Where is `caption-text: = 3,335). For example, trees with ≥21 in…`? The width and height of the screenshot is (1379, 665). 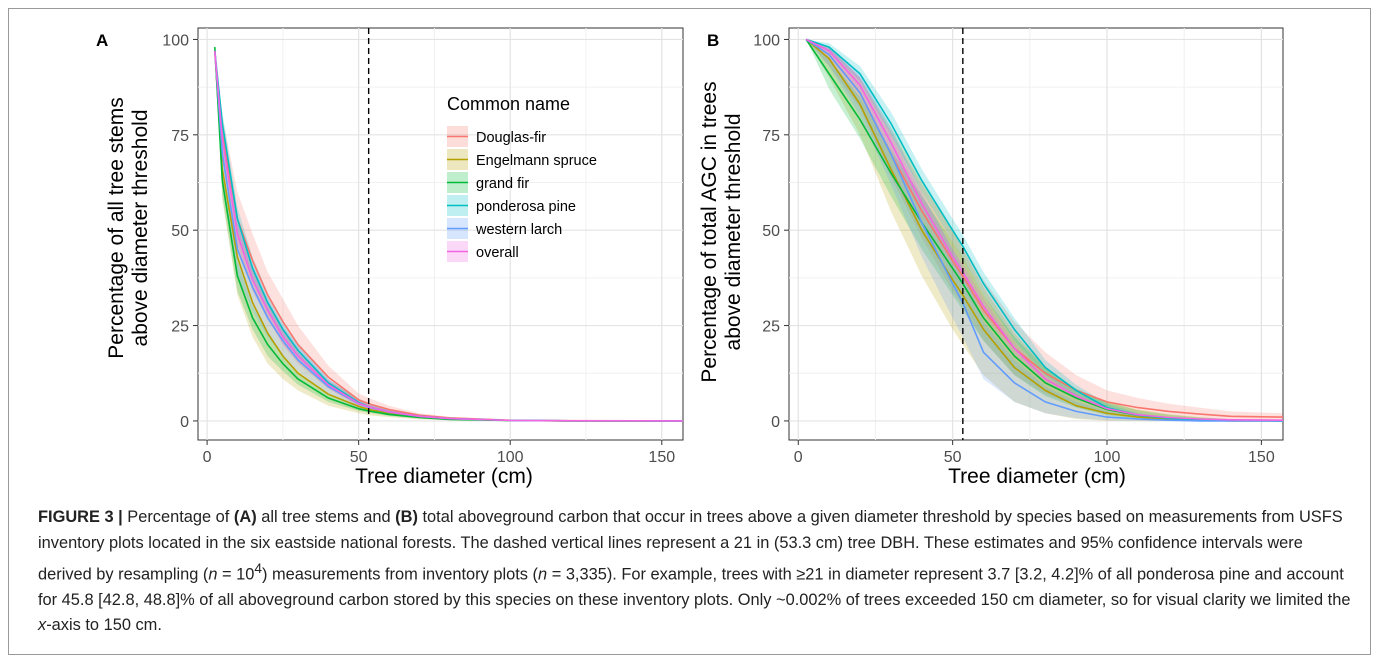 caption-text: = 3,335). For example, trees with ≥21 in… is located at coordinates (694, 587).